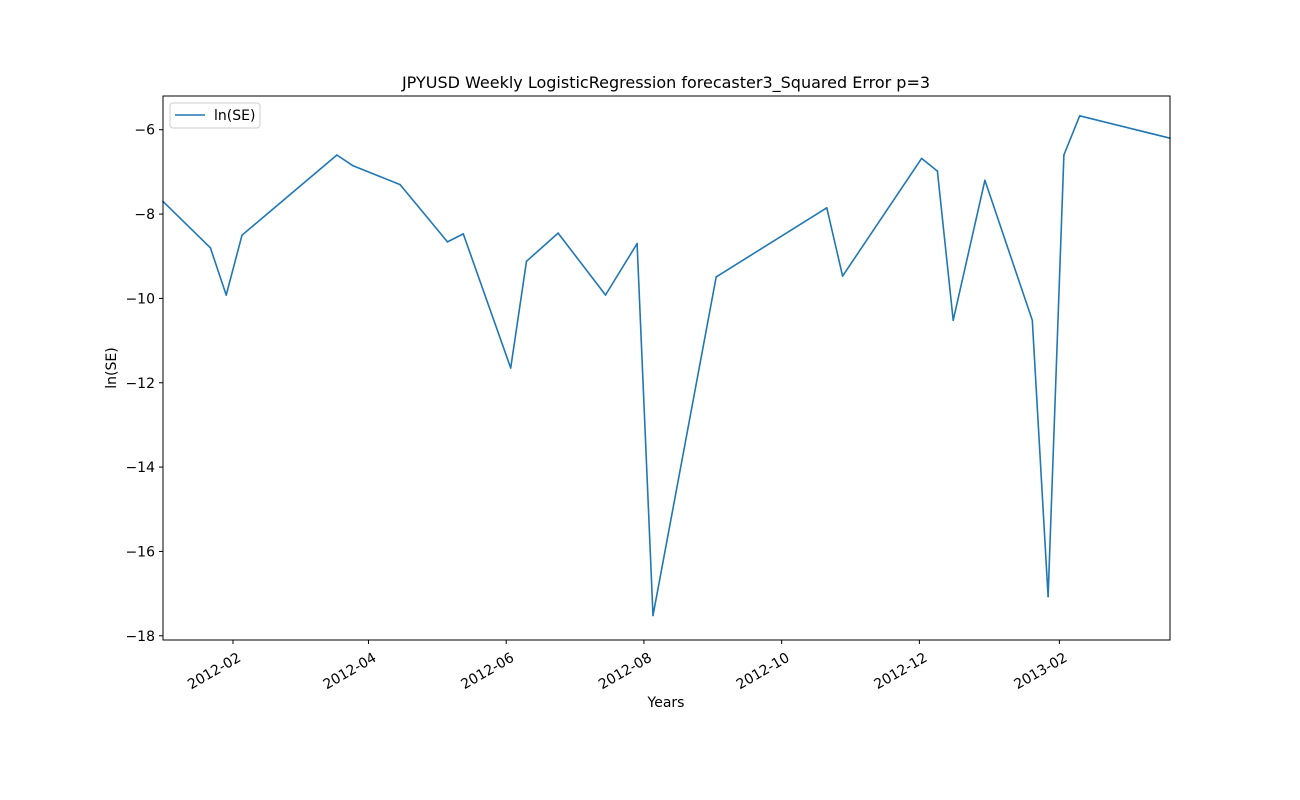  I want to click on y-tick-label: −16, so click(140, 552).